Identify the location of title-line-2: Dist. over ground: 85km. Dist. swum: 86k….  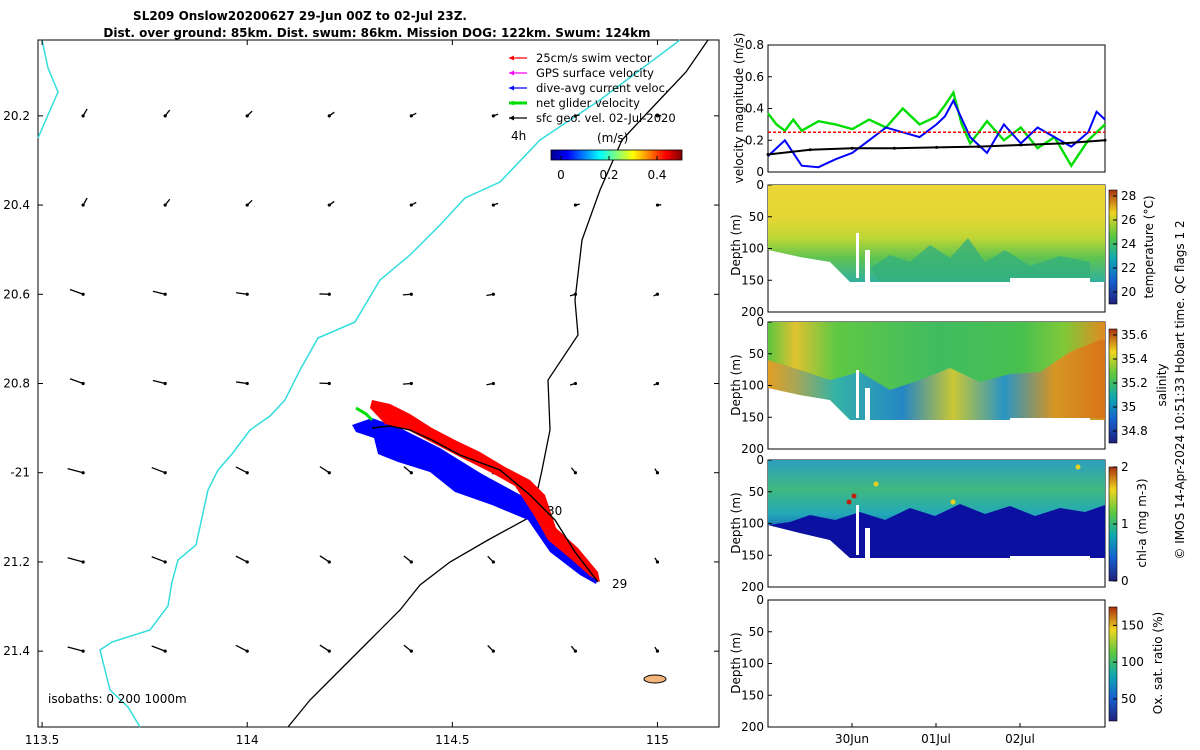
(376, 33).